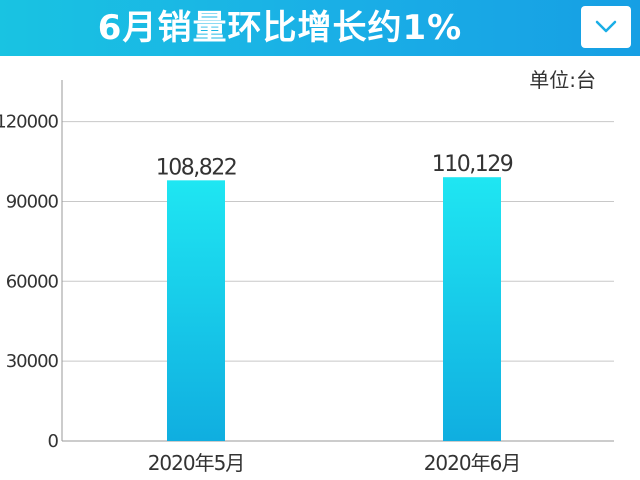 The image size is (640, 480). I want to click on unit-label: 单位:台, so click(562, 80).